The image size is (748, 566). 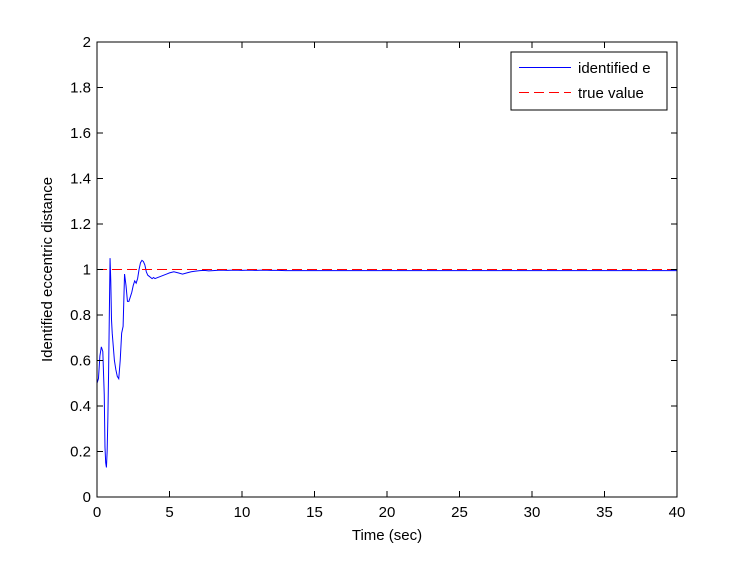 I want to click on legend: identified e true value, so click(x=589, y=81).